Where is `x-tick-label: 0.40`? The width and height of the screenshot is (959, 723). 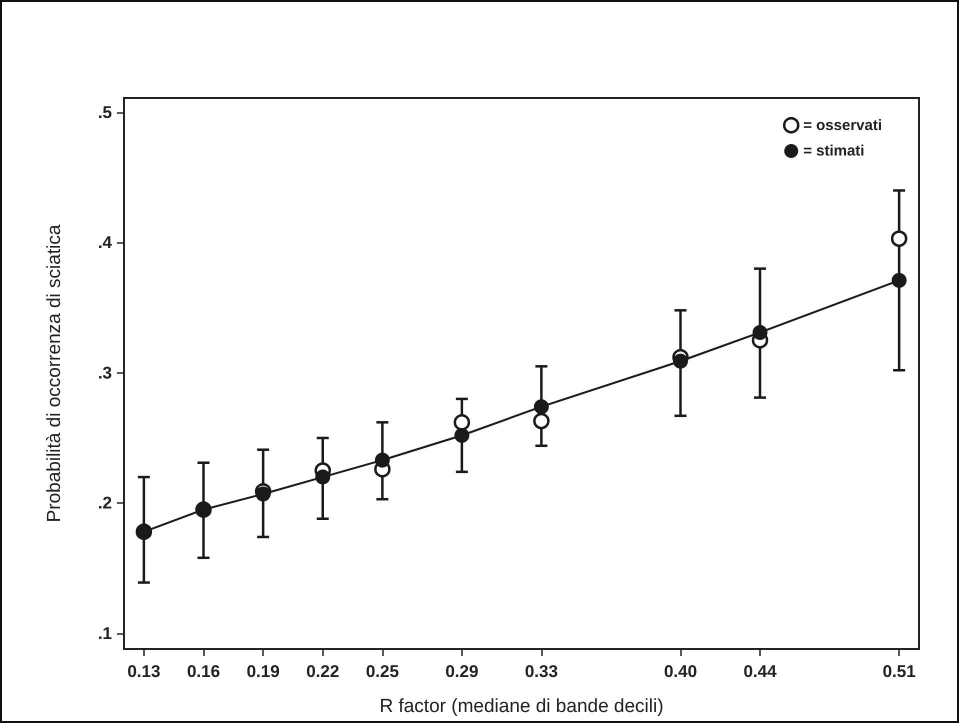 x-tick-label: 0.40 is located at coordinates (681, 671).